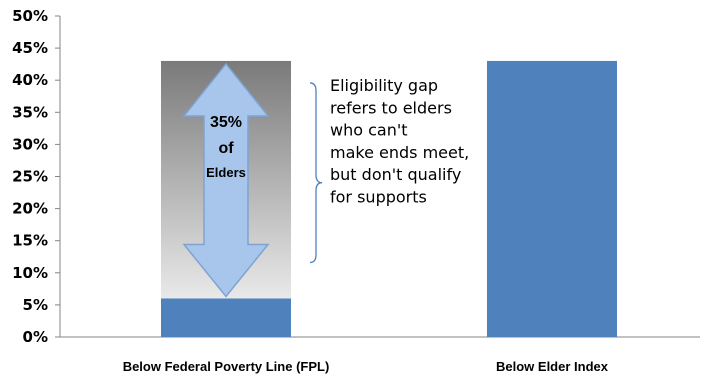 The image size is (708, 377). What do you see at coordinates (30, 177) in the screenshot?
I see `y-tick-label: 25%` at bounding box center [30, 177].